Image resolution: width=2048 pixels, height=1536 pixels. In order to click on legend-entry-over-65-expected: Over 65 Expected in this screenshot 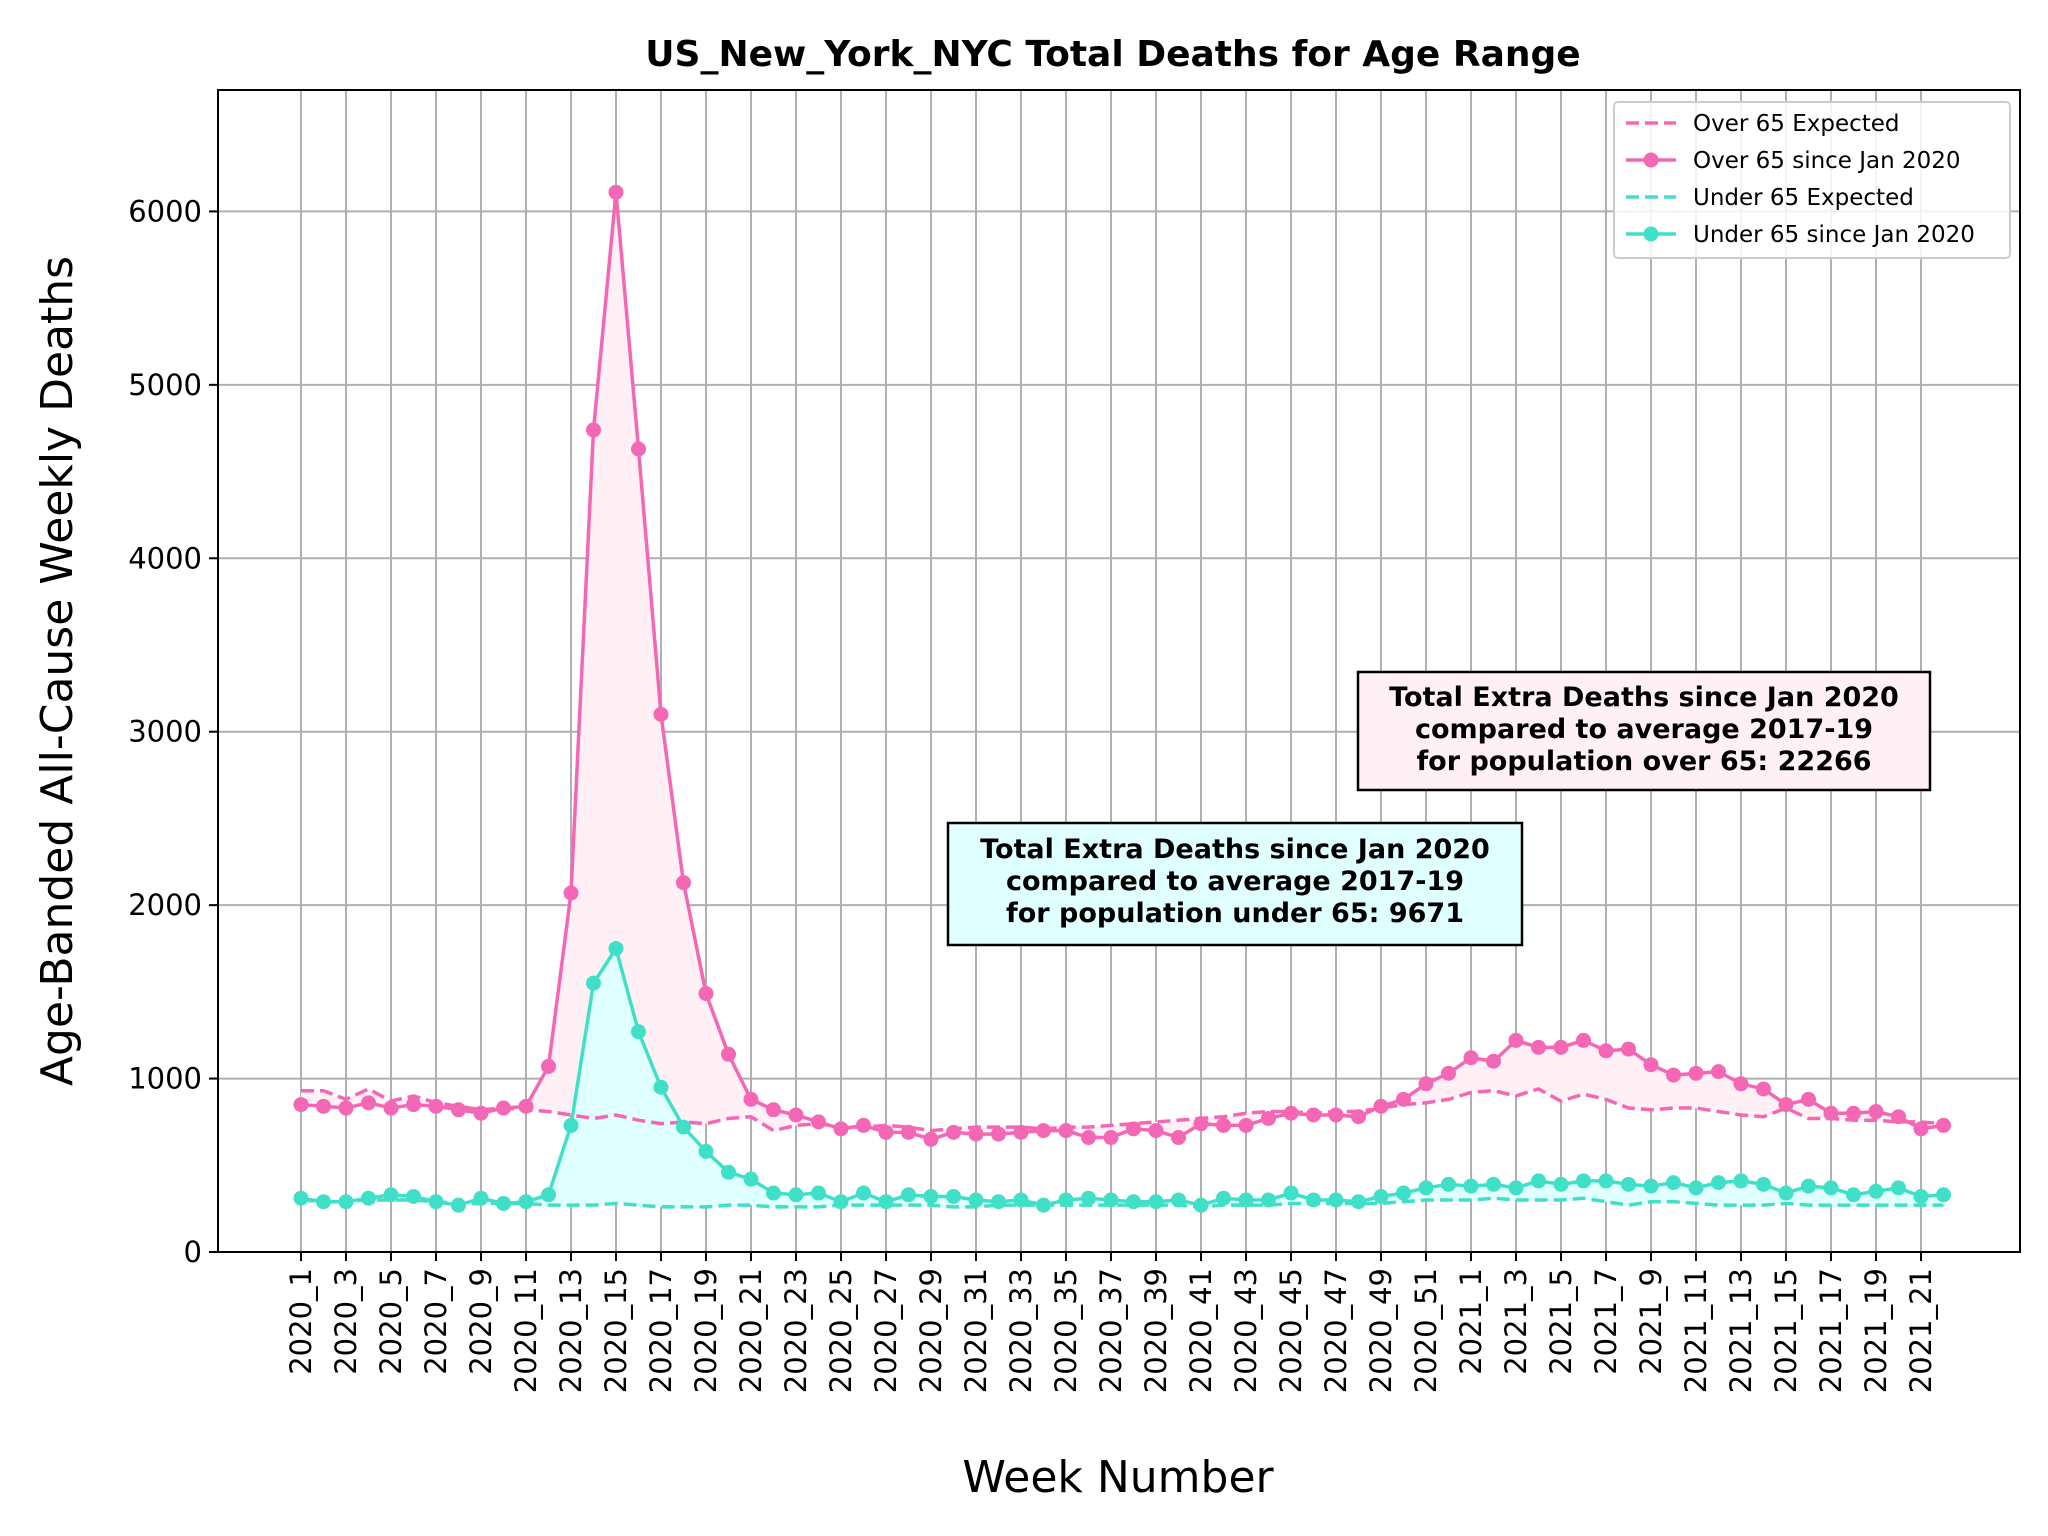, I will do `click(1763, 124)`.